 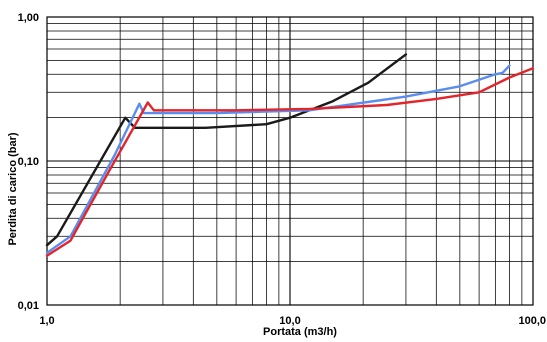 I want to click on x-tick-label: 1,0, so click(x=46, y=321).